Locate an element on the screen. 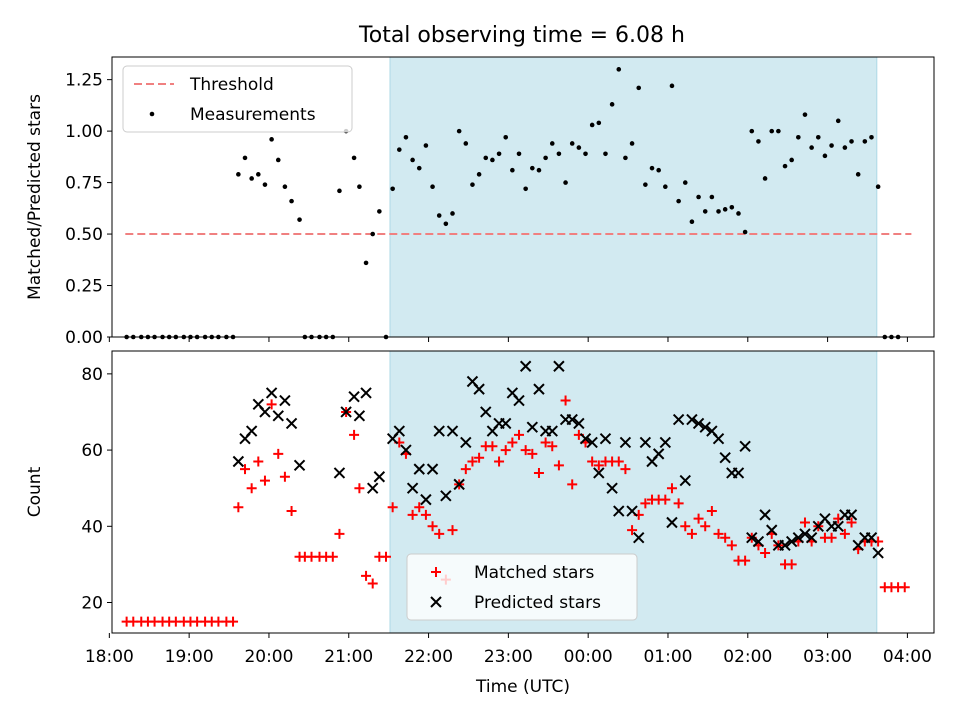 This screenshot has width=960, height=720. x-tick-label: 23:00 is located at coordinates (508, 657).